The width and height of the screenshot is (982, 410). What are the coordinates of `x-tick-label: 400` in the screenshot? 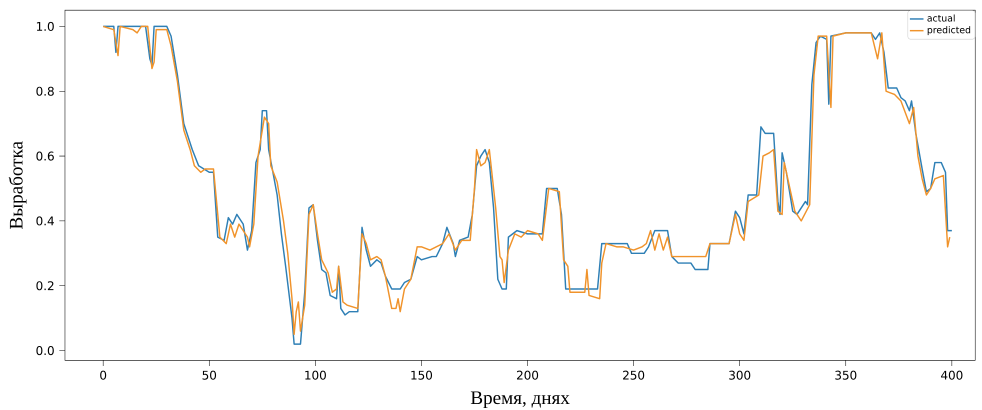 It's located at (951, 375).